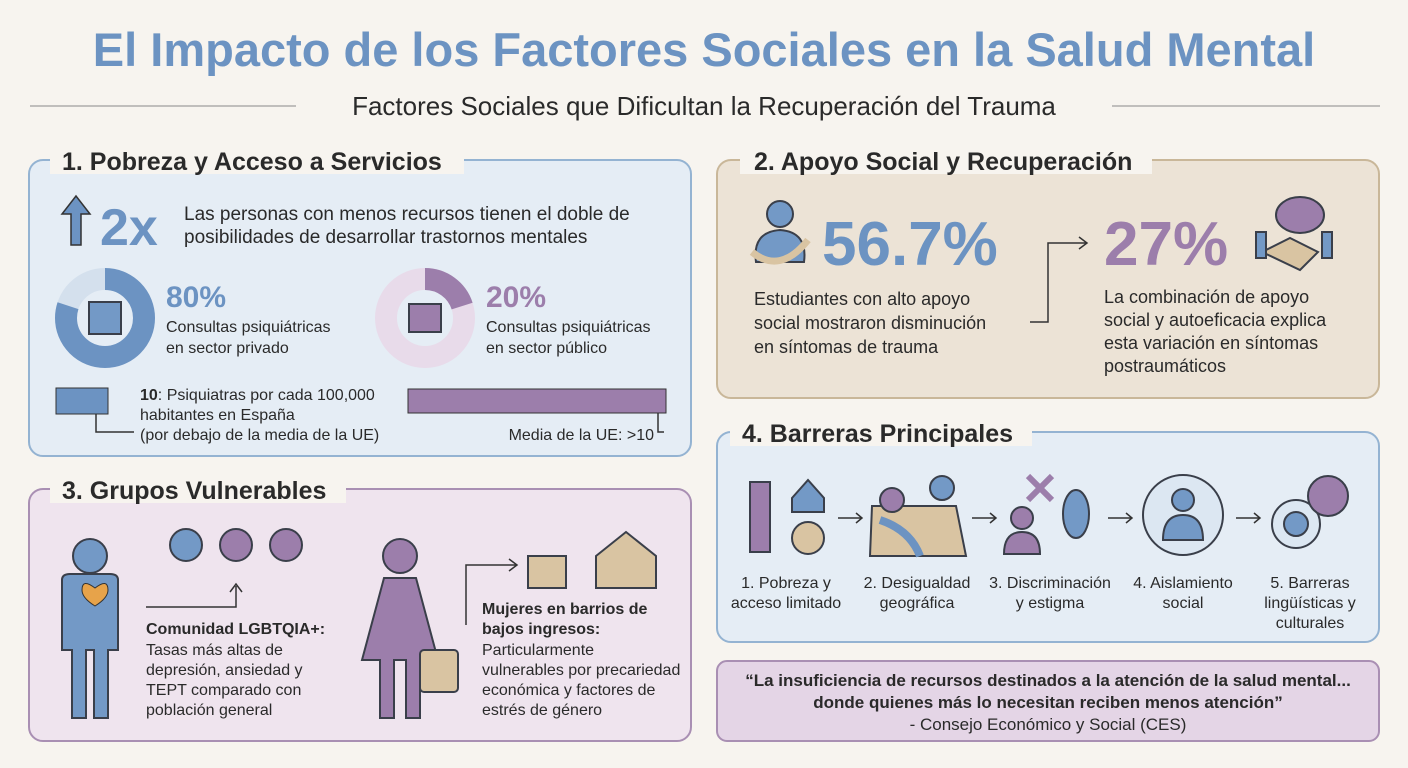 The height and width of the screenshot is (768, 1408). What do you see at coordinates (1289, 254) in the screenshot?
I see `handshake-icon` at bounding box center [1289, 254].